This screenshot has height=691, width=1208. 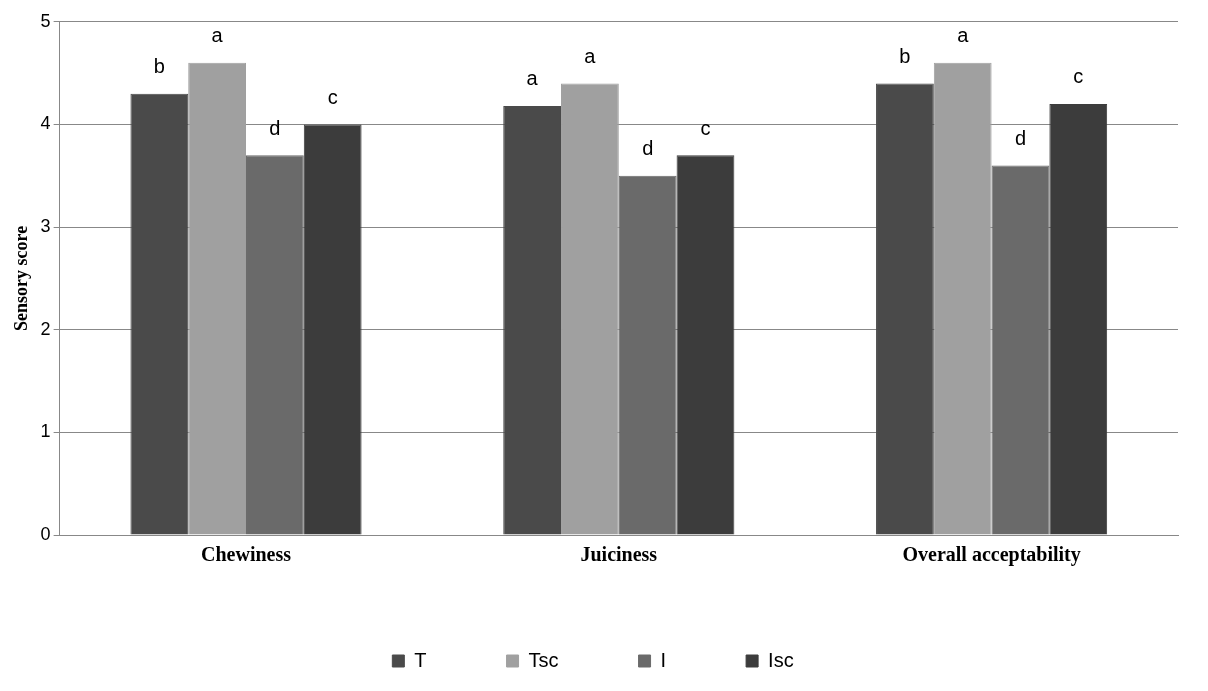 What do you see at coordinates (781, 659) in the screenshot?
I see `legend-label: Isc` at bounding box center [781, 659].